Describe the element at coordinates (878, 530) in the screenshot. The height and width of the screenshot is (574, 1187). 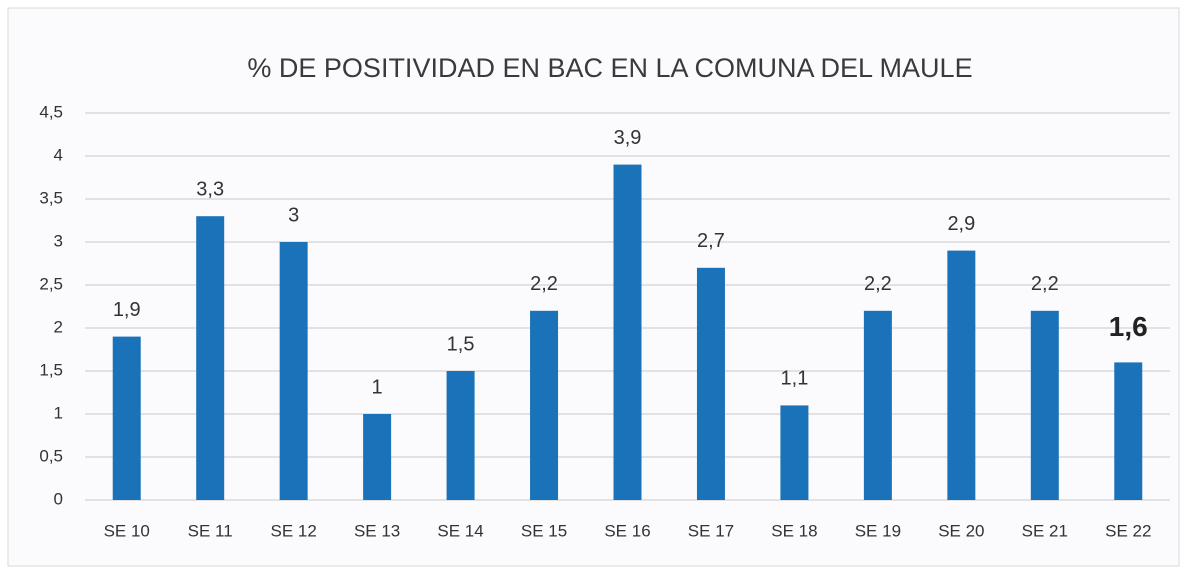
I see `x-tick-label: SE 19` at that location.